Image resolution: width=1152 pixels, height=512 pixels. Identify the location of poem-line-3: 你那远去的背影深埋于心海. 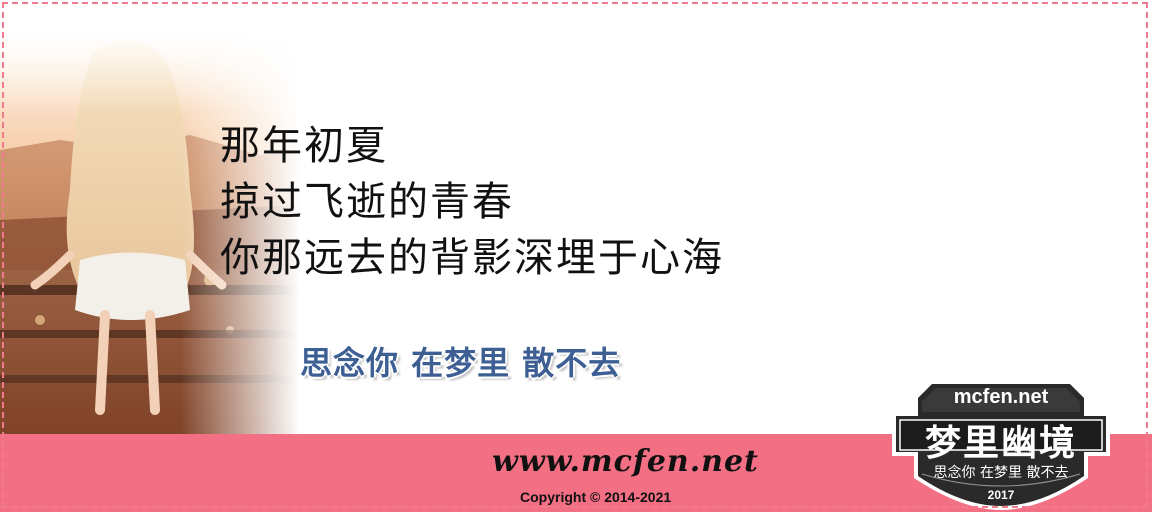
(472, 258).